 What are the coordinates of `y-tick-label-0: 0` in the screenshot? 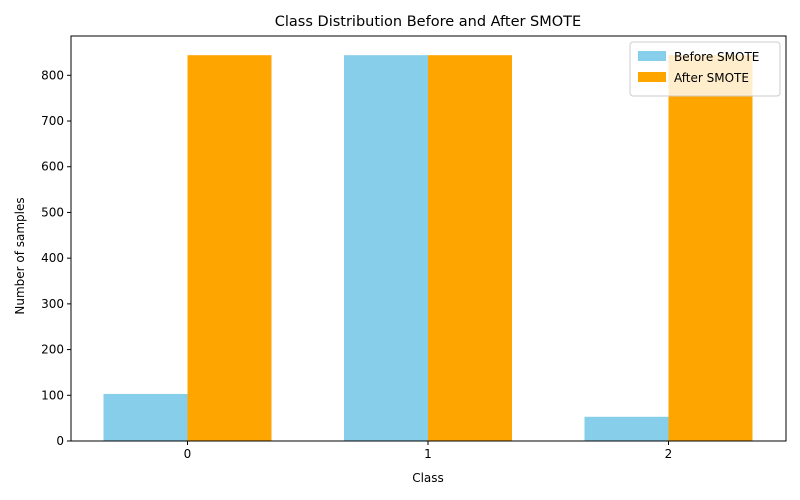 It's located at (60, 441).